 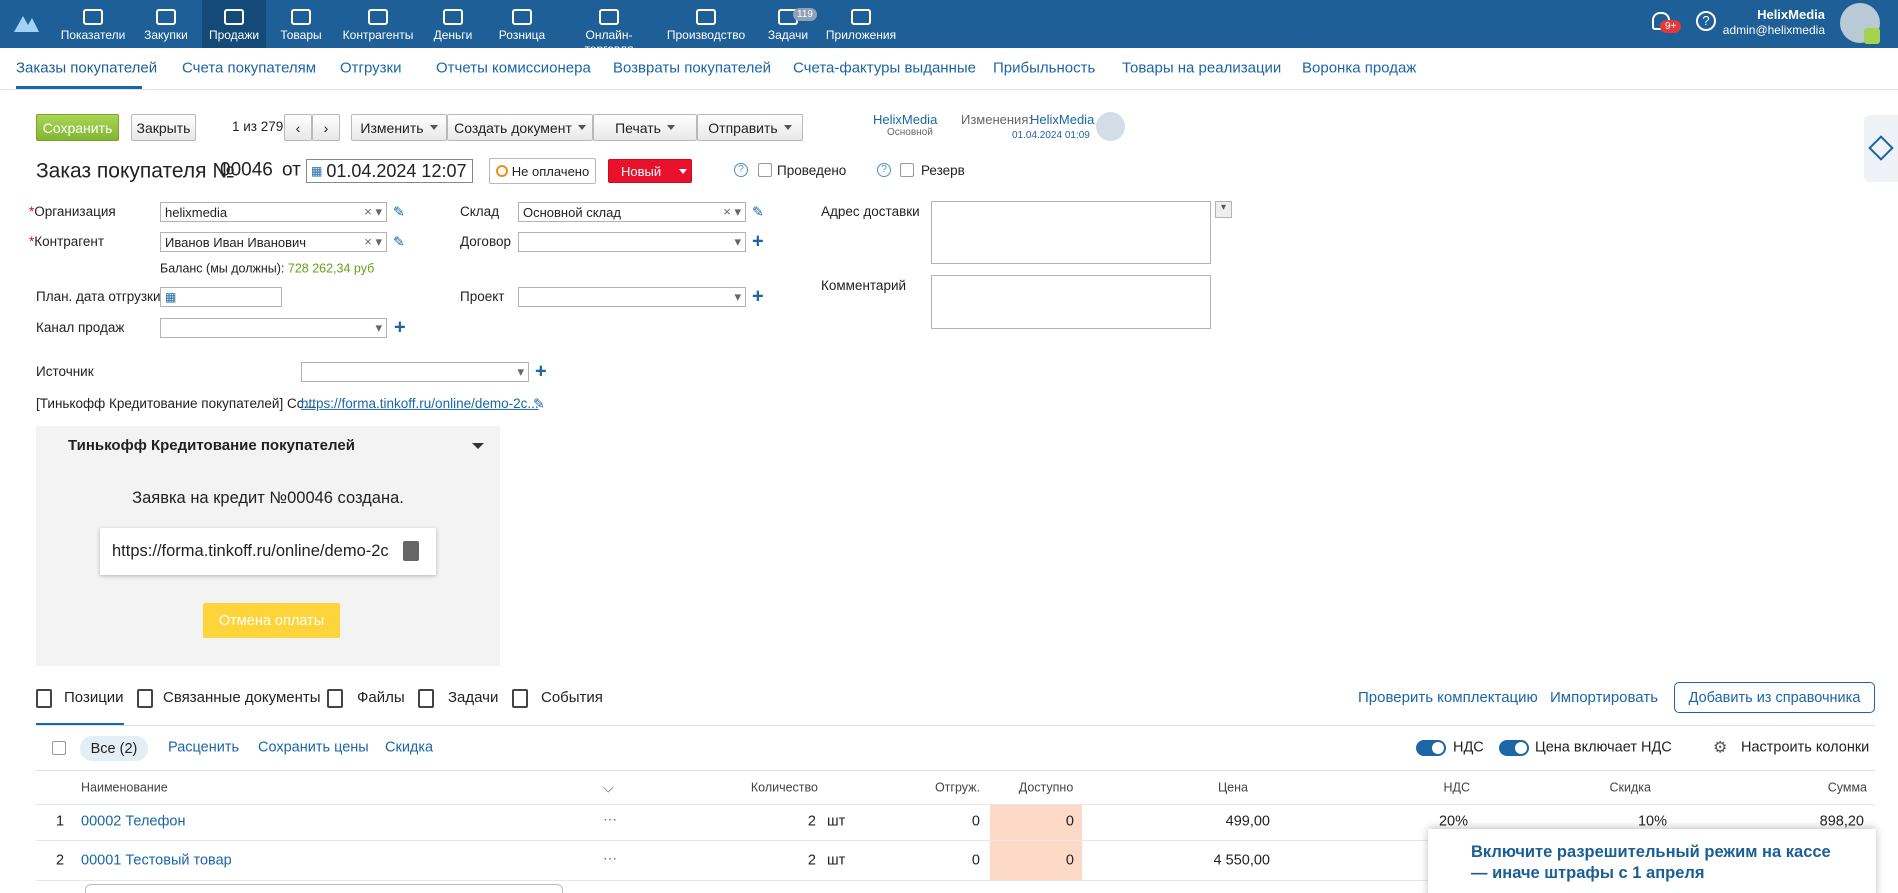 I want to click on cancel-payment: Отмена оплаты, so click(x=271, y=620).